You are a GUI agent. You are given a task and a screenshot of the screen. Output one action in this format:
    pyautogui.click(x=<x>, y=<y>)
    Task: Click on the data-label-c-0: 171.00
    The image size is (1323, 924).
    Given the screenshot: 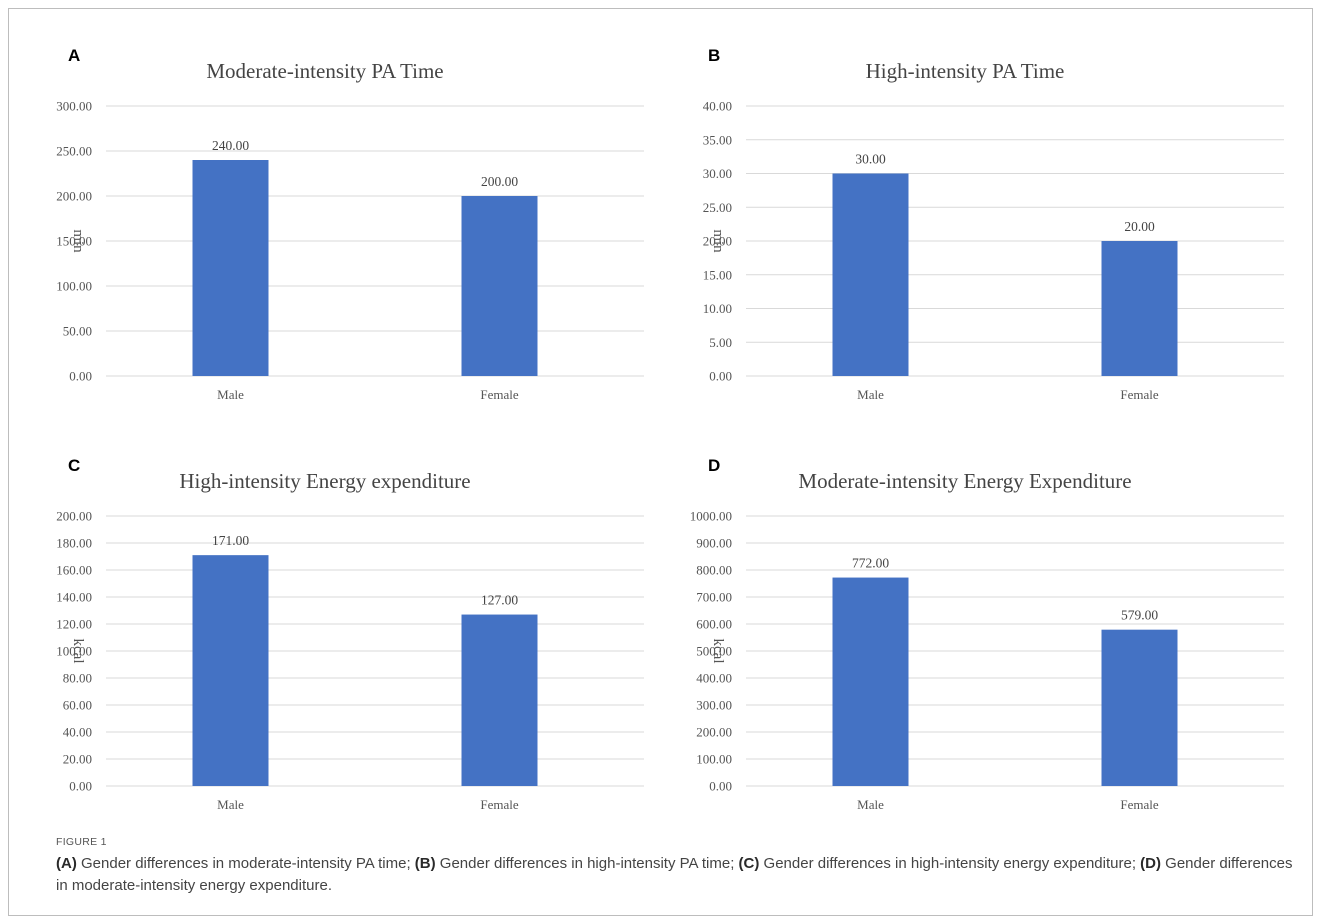 What is the action you would take?
    pyautogui.click(x=230, y=540)
    